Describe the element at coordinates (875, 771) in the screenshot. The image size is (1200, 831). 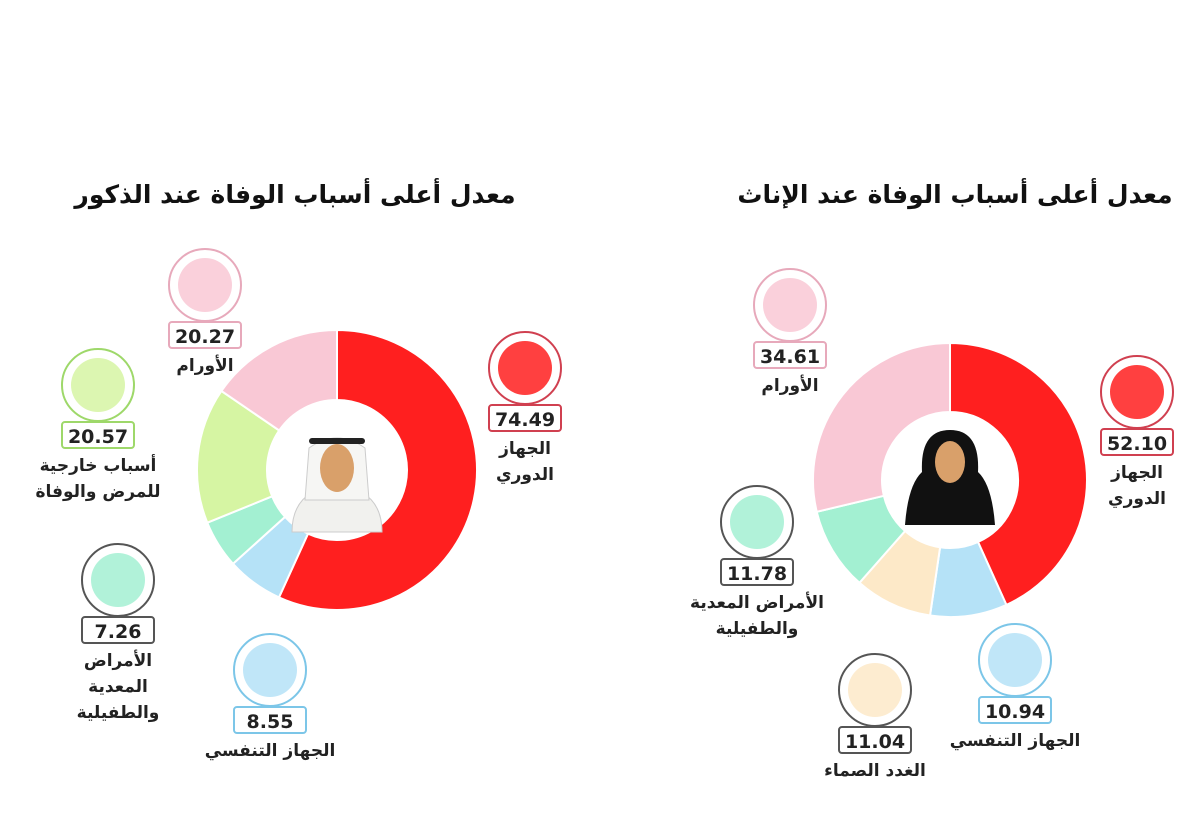
I see `category-label: الغدد الصماء` at that location.